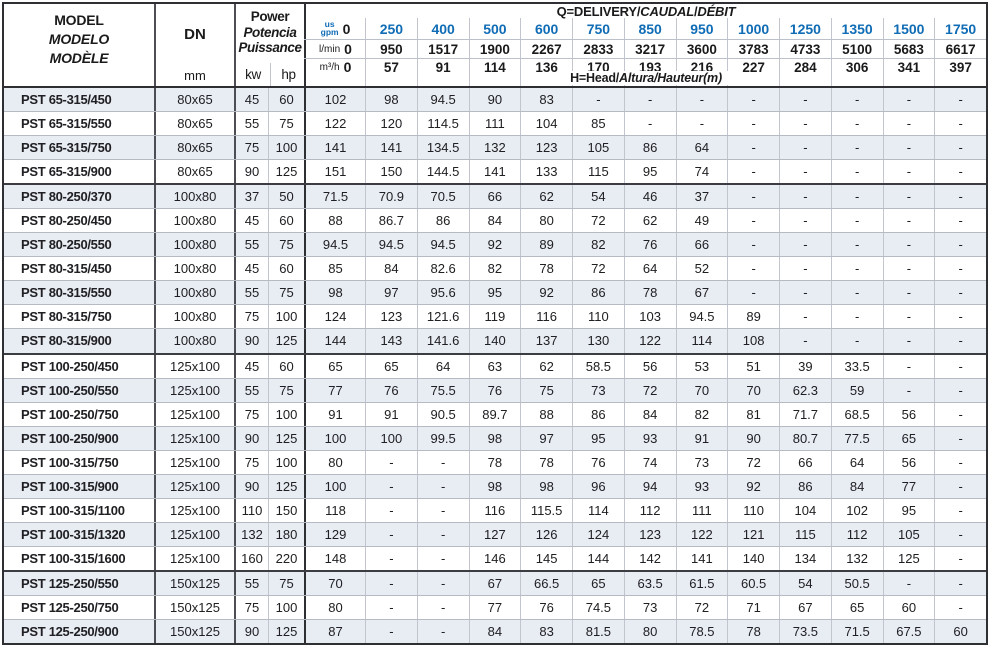 This screenshot has width=990, height=647. What do you see at coordinates (701, 221) in the screenshot?
I see `head-cell: 49` at bounding box center [701, 221].